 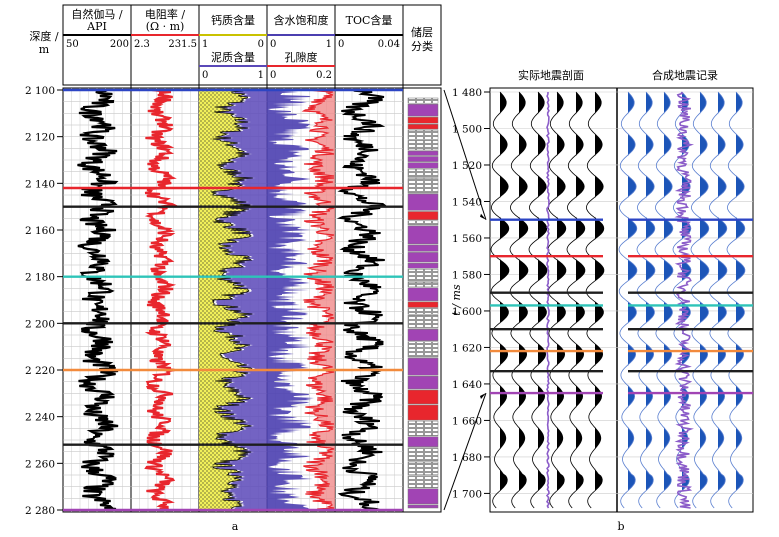 I want to click on depth-tick-label: 2 280, so click(x=40, y=511).